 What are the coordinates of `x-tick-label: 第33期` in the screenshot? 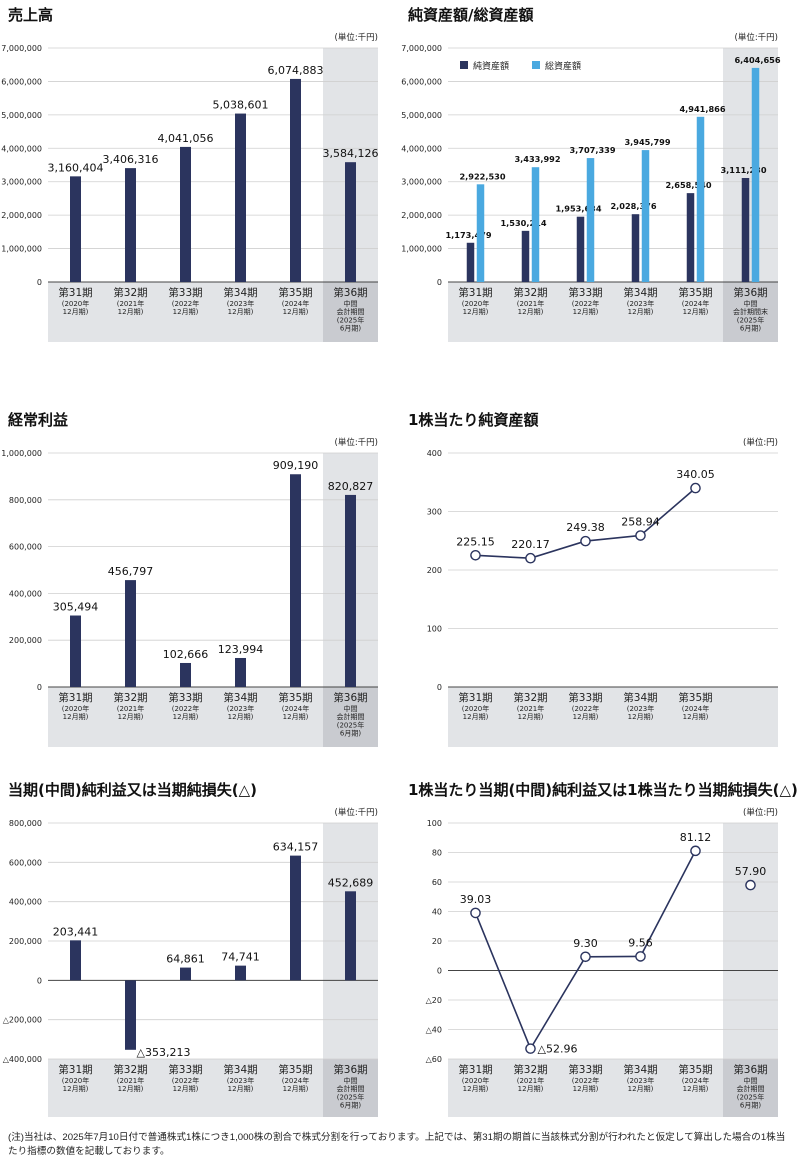 It's located at (585, 1069).